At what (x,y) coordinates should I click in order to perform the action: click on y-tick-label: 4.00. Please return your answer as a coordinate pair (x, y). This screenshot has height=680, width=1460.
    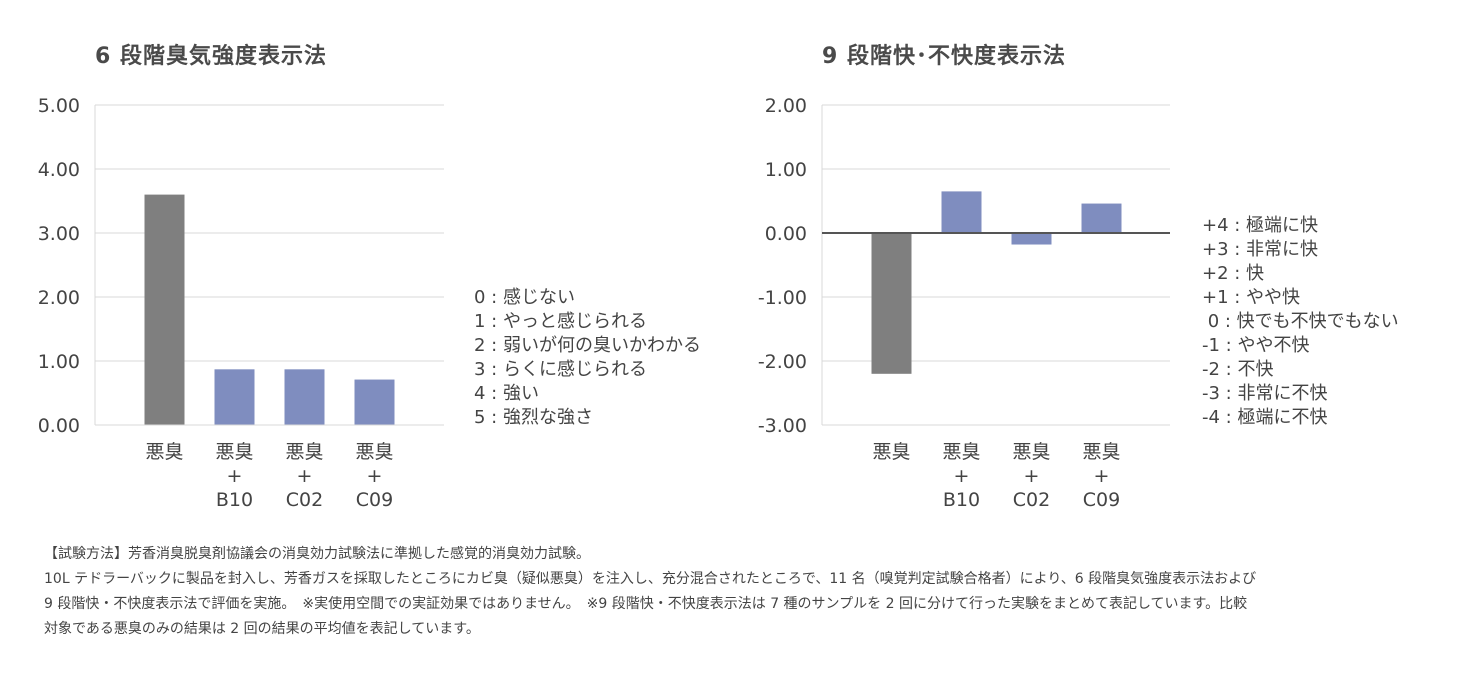
    Looking at the image, I should click on (59, 170).